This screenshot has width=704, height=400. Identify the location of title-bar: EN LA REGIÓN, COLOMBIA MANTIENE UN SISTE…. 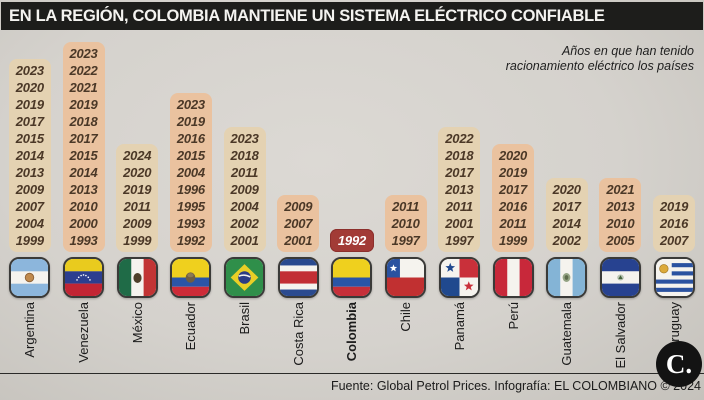
(352, 16).